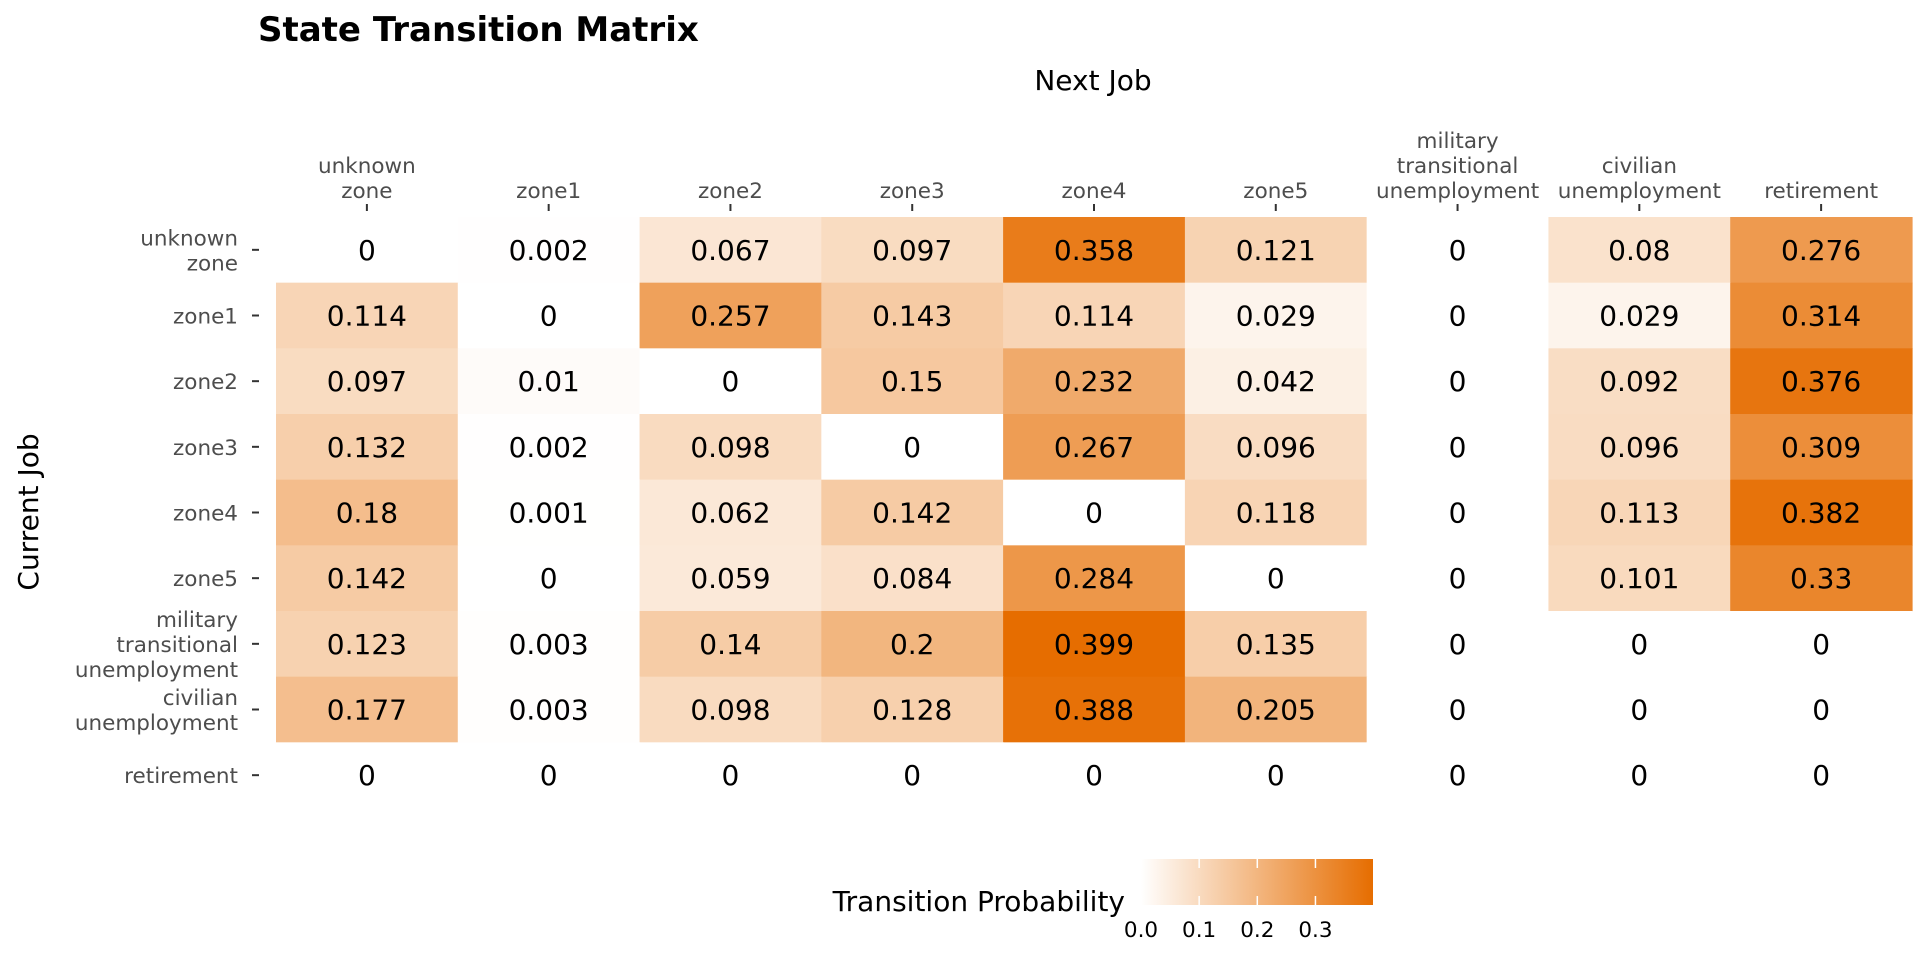  Describe the element at coordinates (1141, 930) in the screenshot. I see `legend-tick-label: 0.0` at that location.